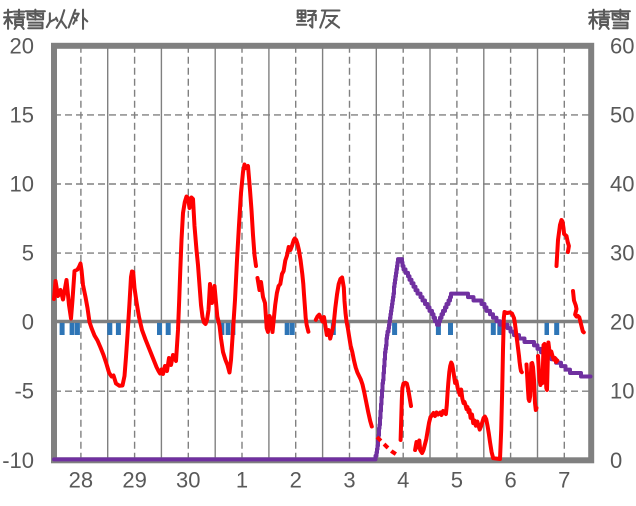 This screenshot has width=636, height=506. What do you see at coordinates (622, 114) in the screenshot?
I see `svg-text: 50` at bounding box center [622, 114].